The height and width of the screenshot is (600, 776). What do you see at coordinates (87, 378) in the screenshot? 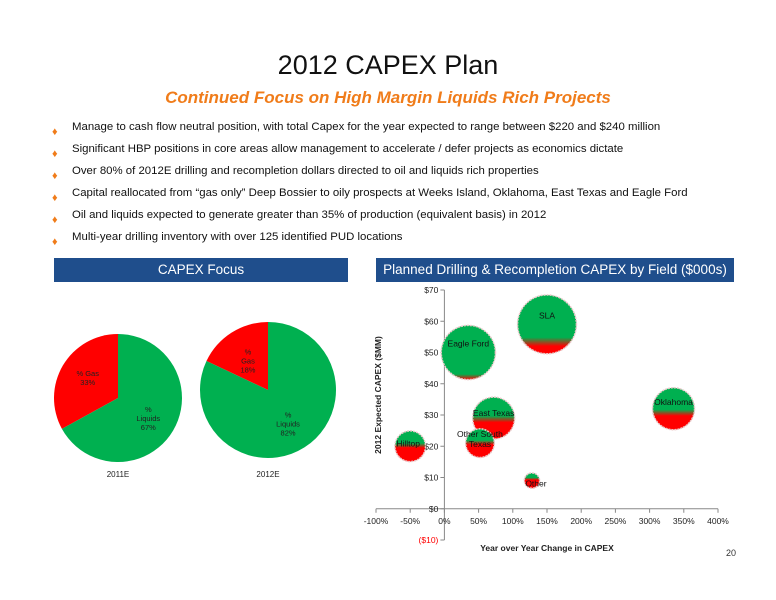
I see `pie-slice-label: % Gas 33%` at bounding box center [87, 378].